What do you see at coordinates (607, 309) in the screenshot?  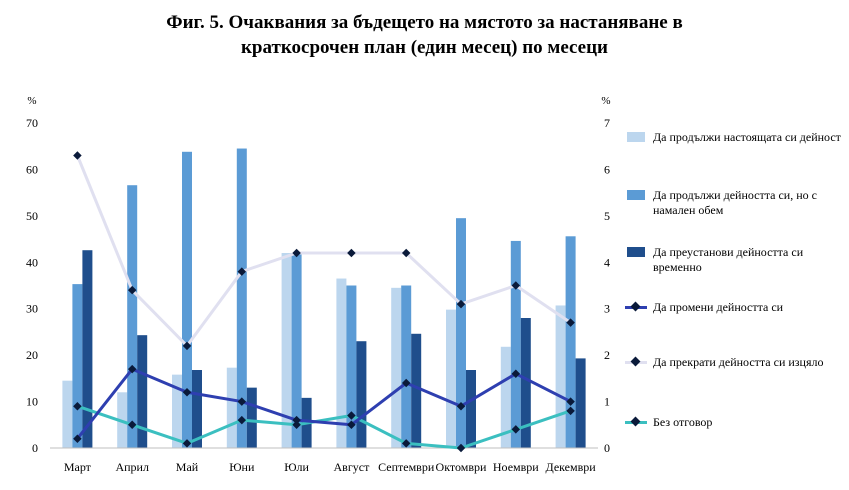 I see `right-tick-label: 3` at bounding box center [607, 309].